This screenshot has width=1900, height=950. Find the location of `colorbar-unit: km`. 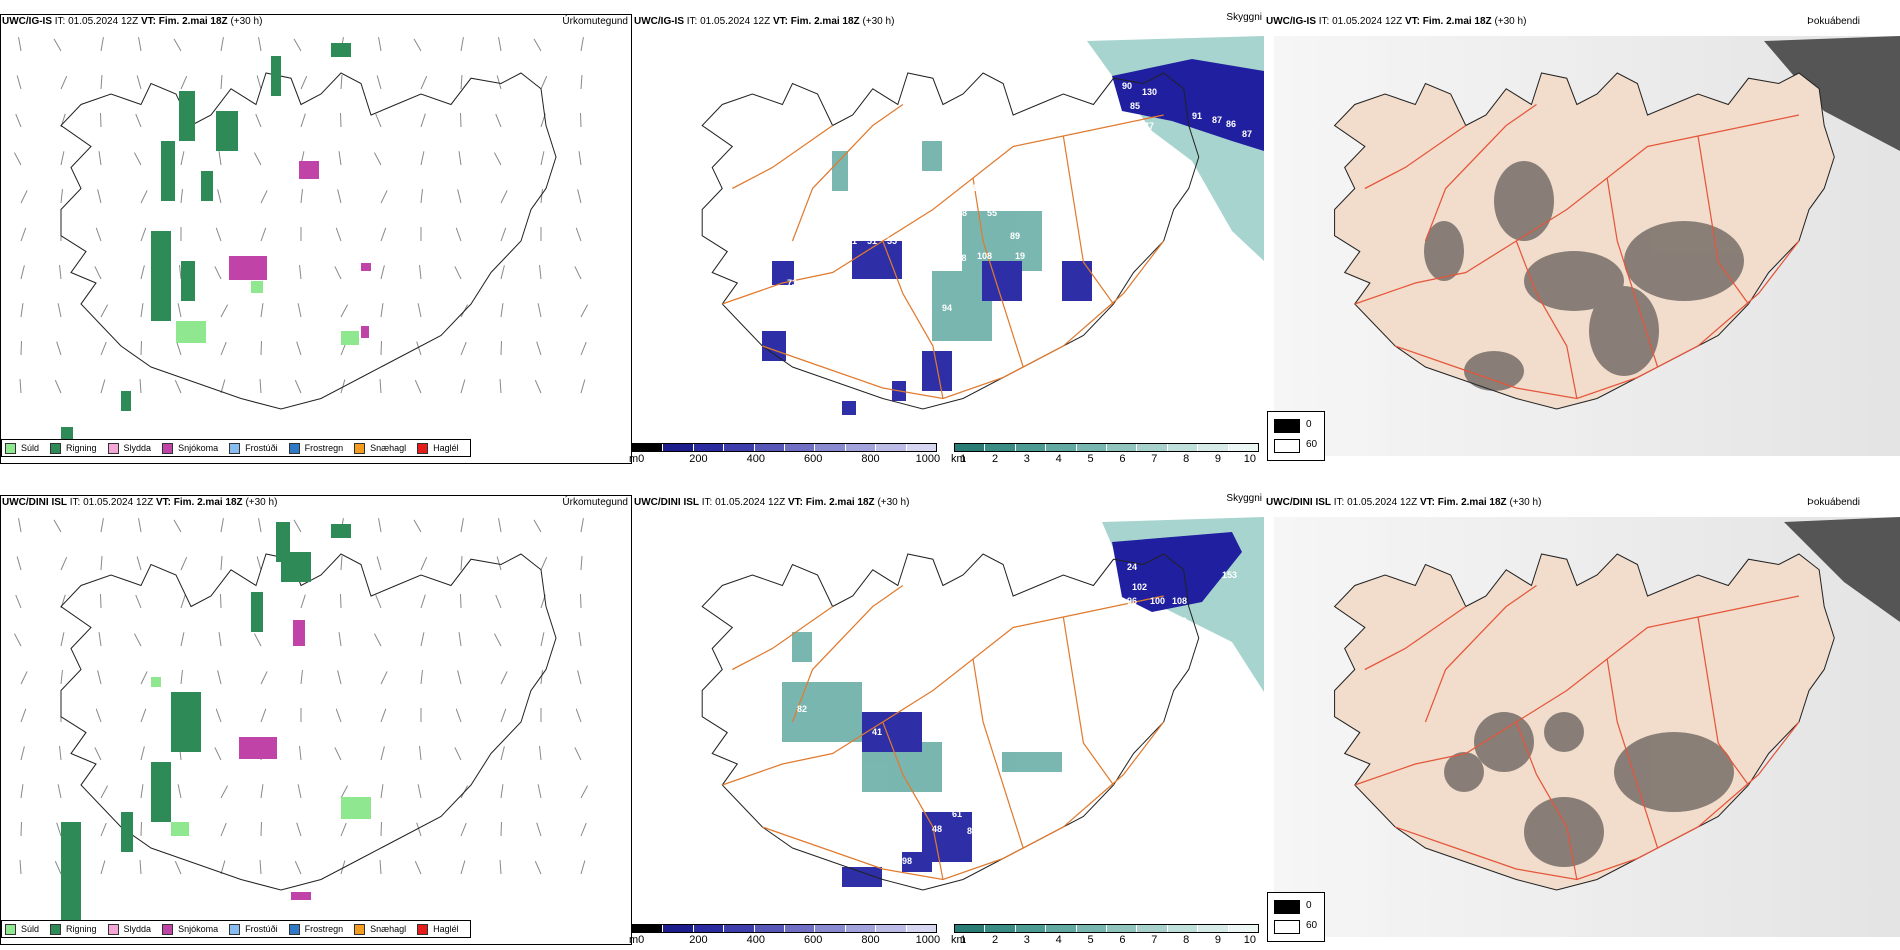

colorbar-unit: km is located at coordinates (958, 940).